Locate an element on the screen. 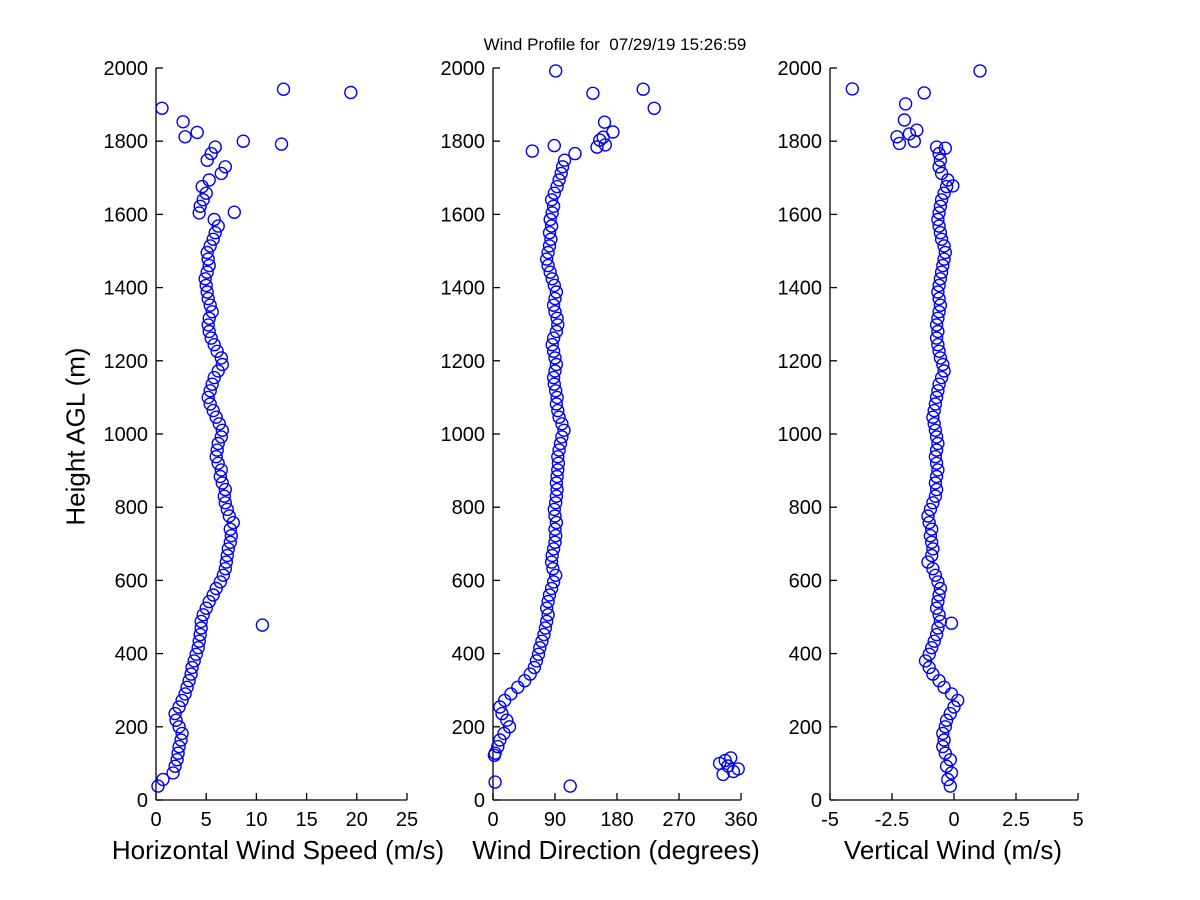  x-tick-label: 15 is located at coordinates (306, 820).